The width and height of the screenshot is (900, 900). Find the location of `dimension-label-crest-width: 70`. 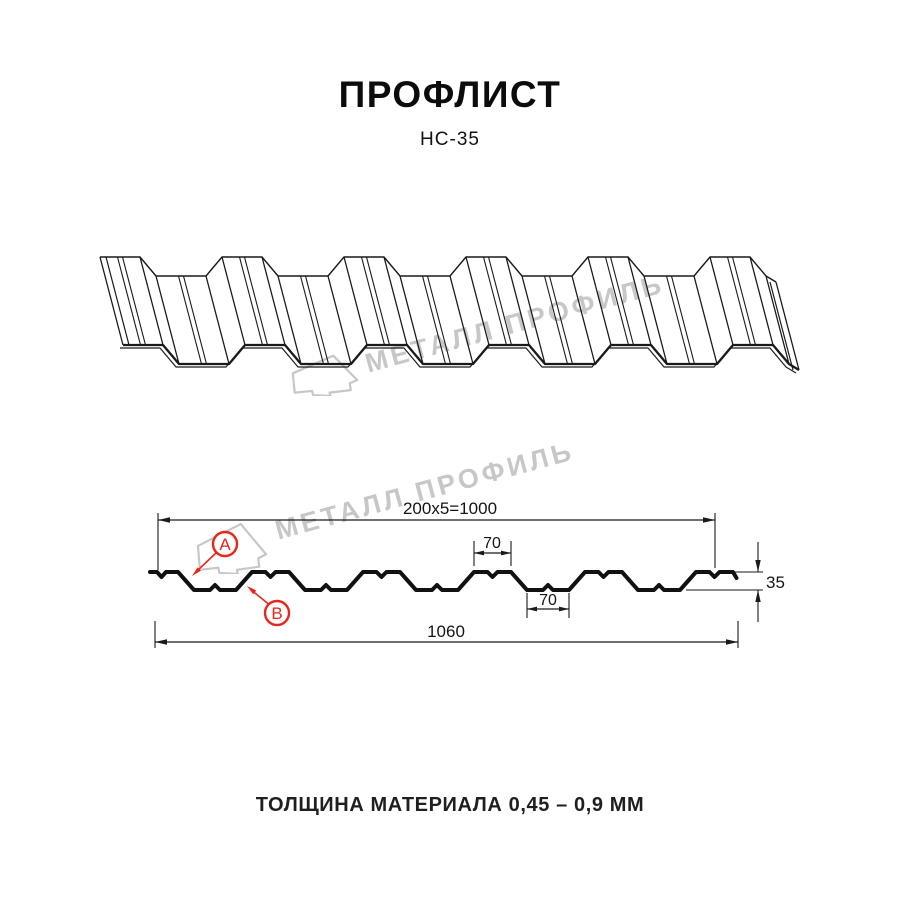

dimension-label-crest-width: 70 is located at coordinates (492, 543).